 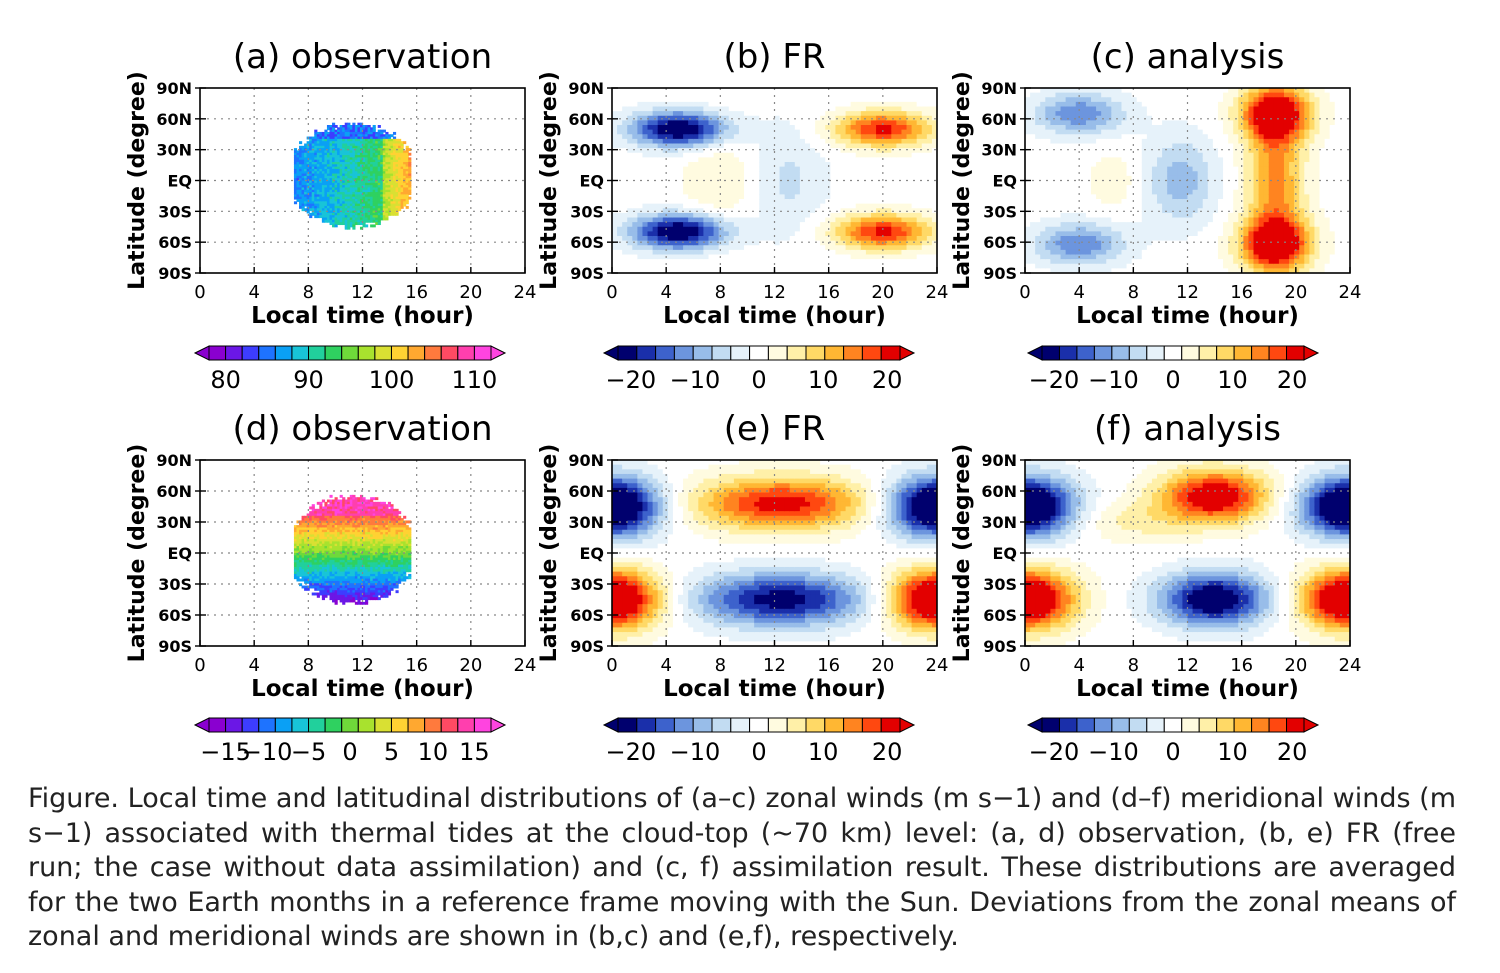 I want to click on x-axis-label-e: Local time (hour), so click(x=774, y=689).